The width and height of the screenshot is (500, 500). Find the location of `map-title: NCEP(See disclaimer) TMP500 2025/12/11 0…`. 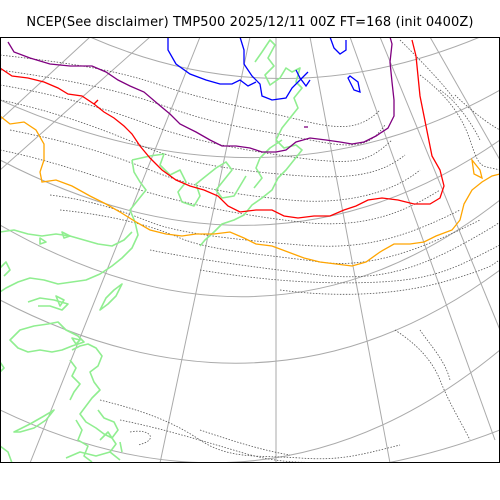

map-title: NCEP(See disclaimer) TMP500 2025/12/11 0… is located at coordinates (250, 22).